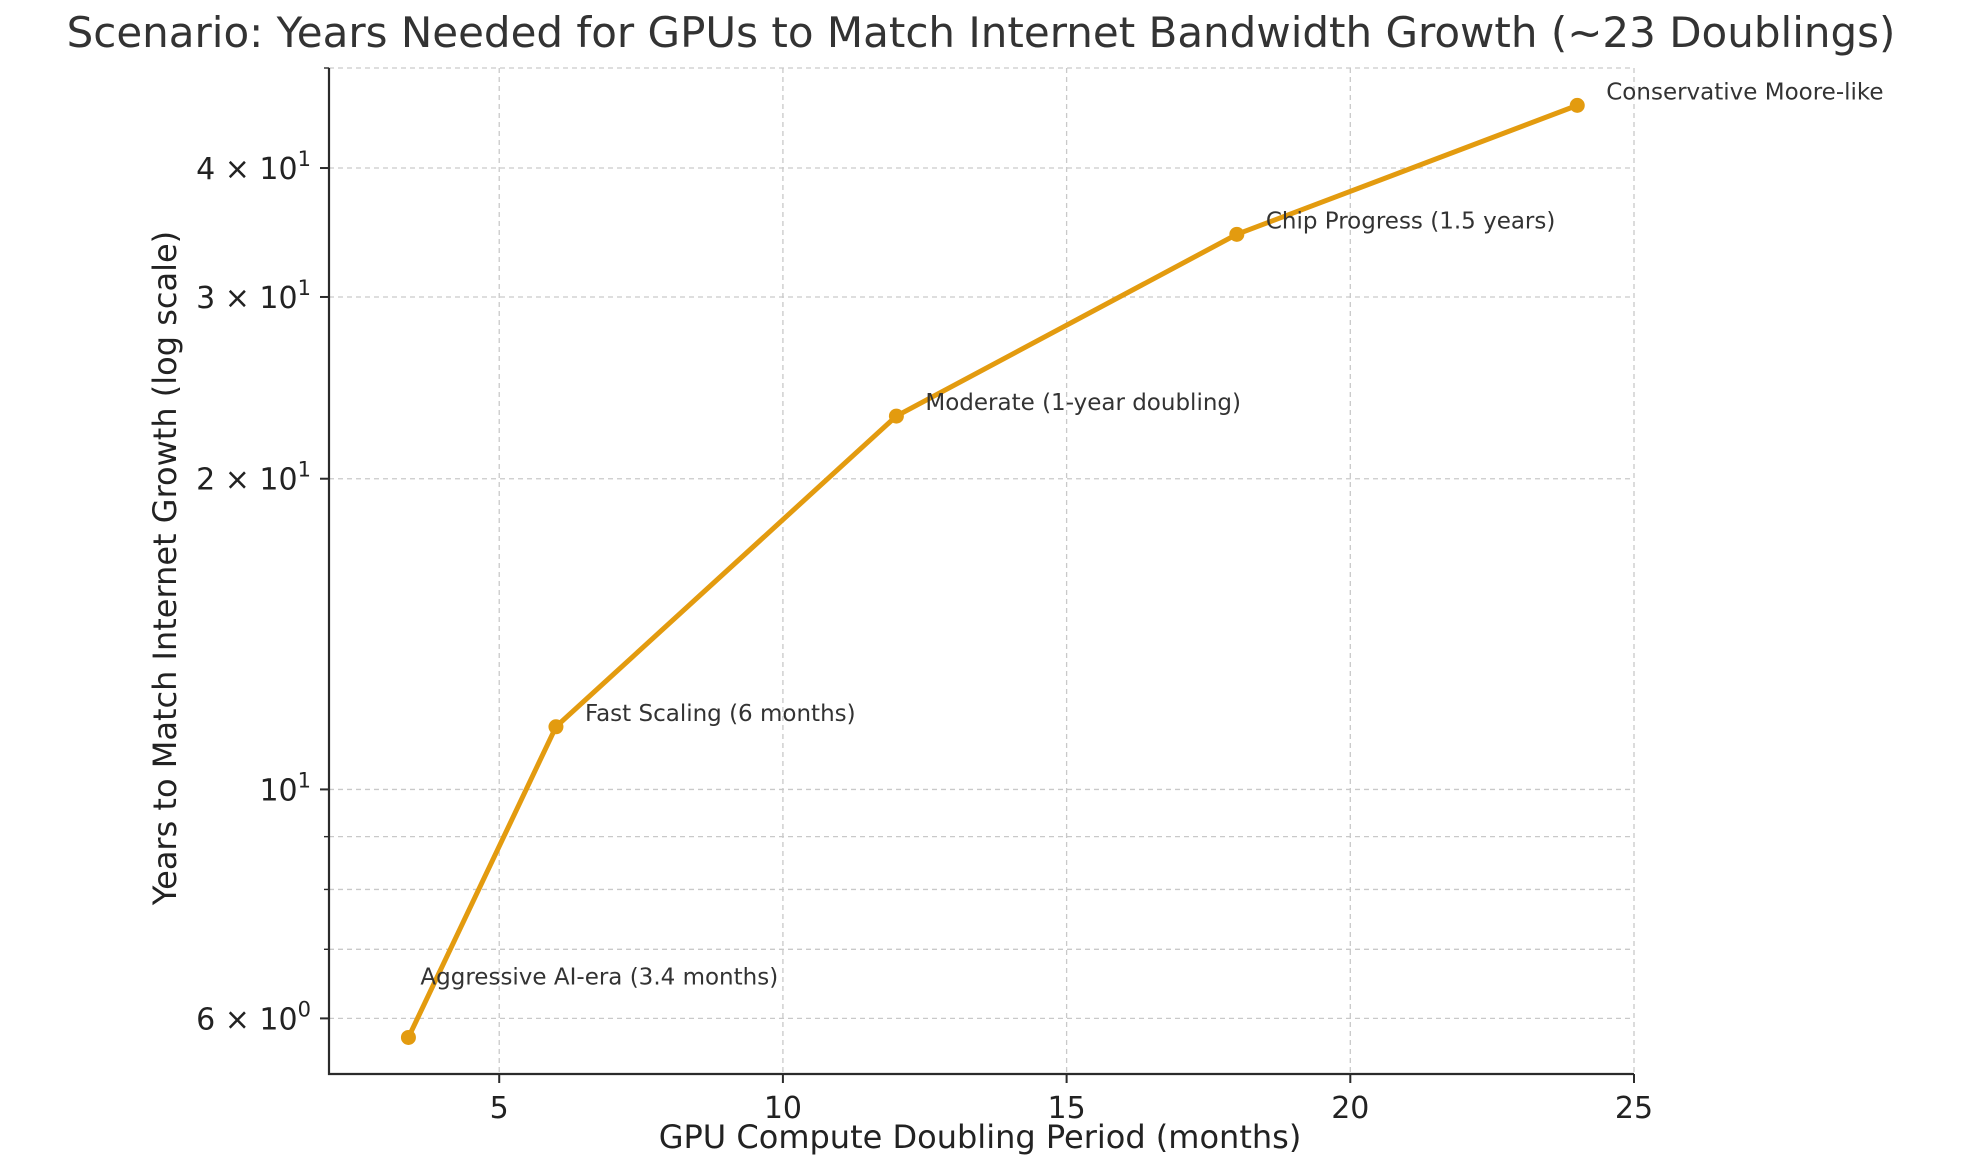  Describe the element at coordinates (253, 296) in the screenshot. I see `y-tick-label: 3 × 10¹` at that location.